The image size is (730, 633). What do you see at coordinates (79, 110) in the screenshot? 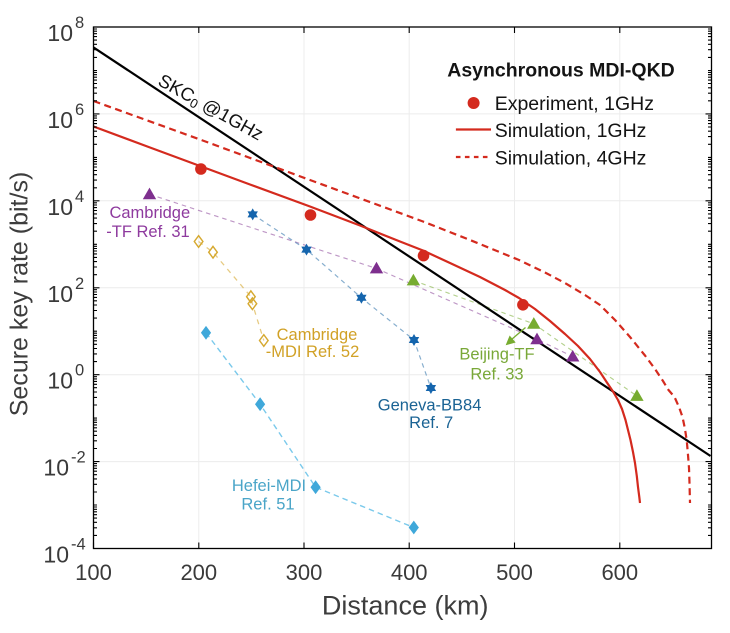
I see `svg-text: 6` at bounding box center [79, 110].